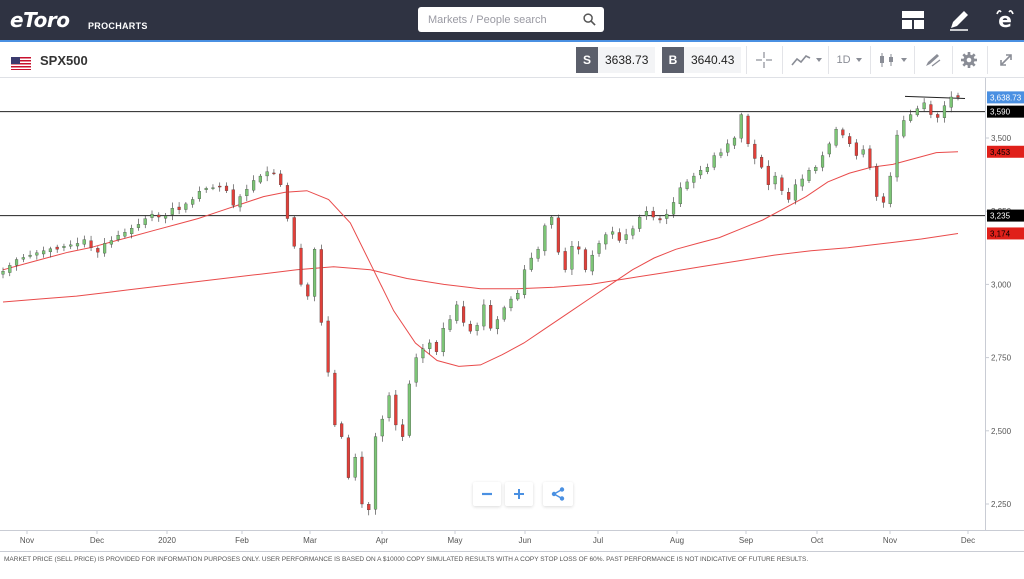  I want to click on y-tick-label: 3,000, so click(1001, 284).